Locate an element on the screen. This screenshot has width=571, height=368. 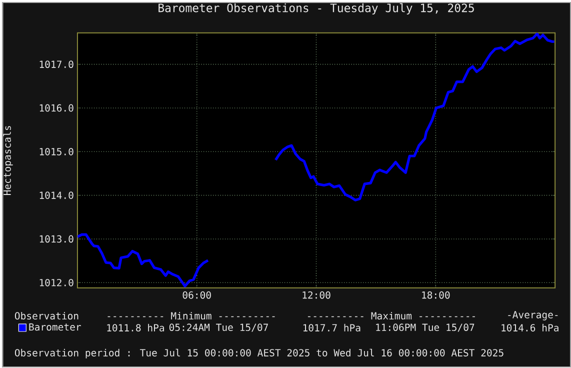
x-tick-label: 18:00 is located at coordinates (436, 295).